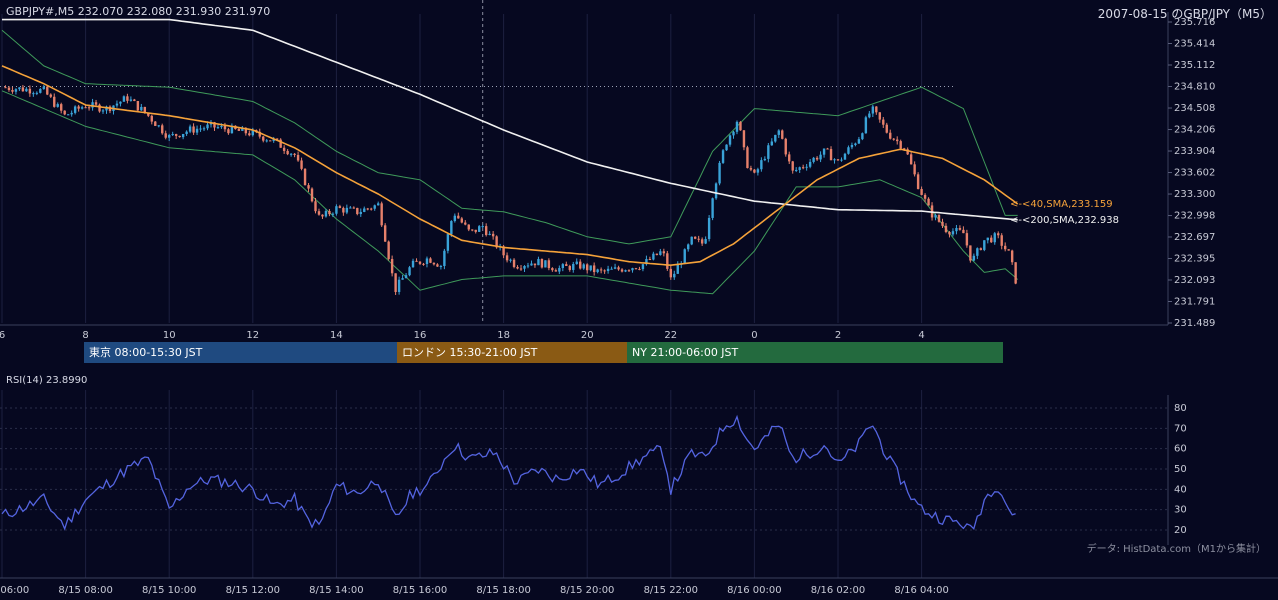  I want to click on price-tick-label: 232.998, so click(1194, 216).